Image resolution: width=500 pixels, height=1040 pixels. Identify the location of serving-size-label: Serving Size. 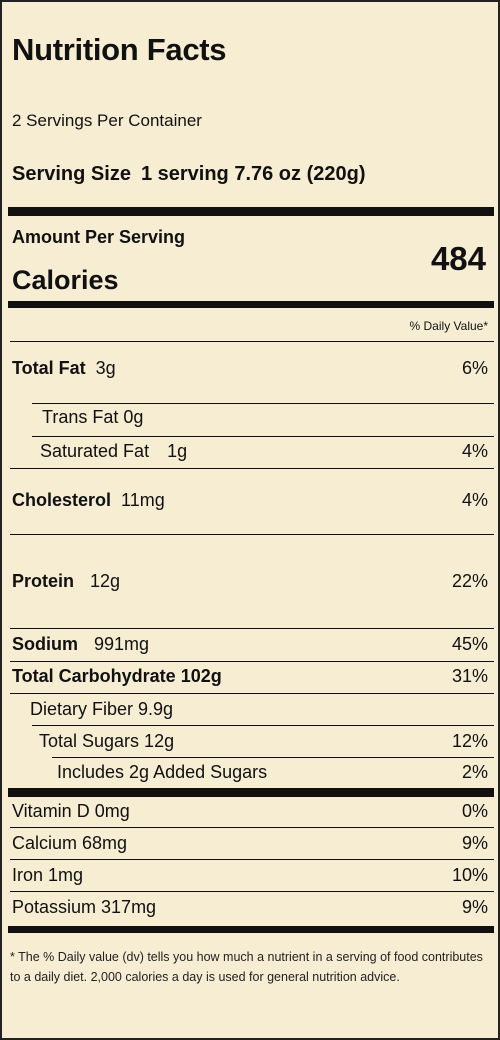
(71, 174).